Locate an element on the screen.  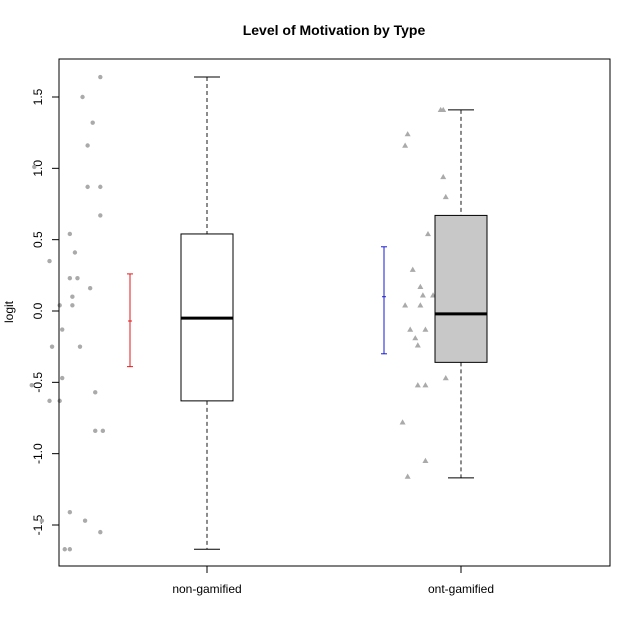
x-tick-label: non-gamified is located at coordinates (206, 589).